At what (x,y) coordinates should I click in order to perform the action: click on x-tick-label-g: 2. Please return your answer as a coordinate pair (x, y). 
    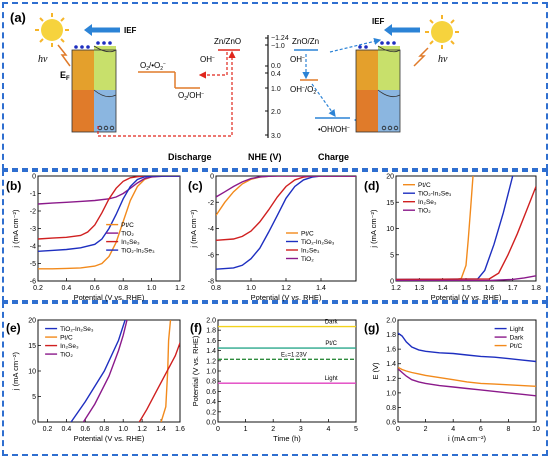
    Looking at the image, I should click on (426, 429).